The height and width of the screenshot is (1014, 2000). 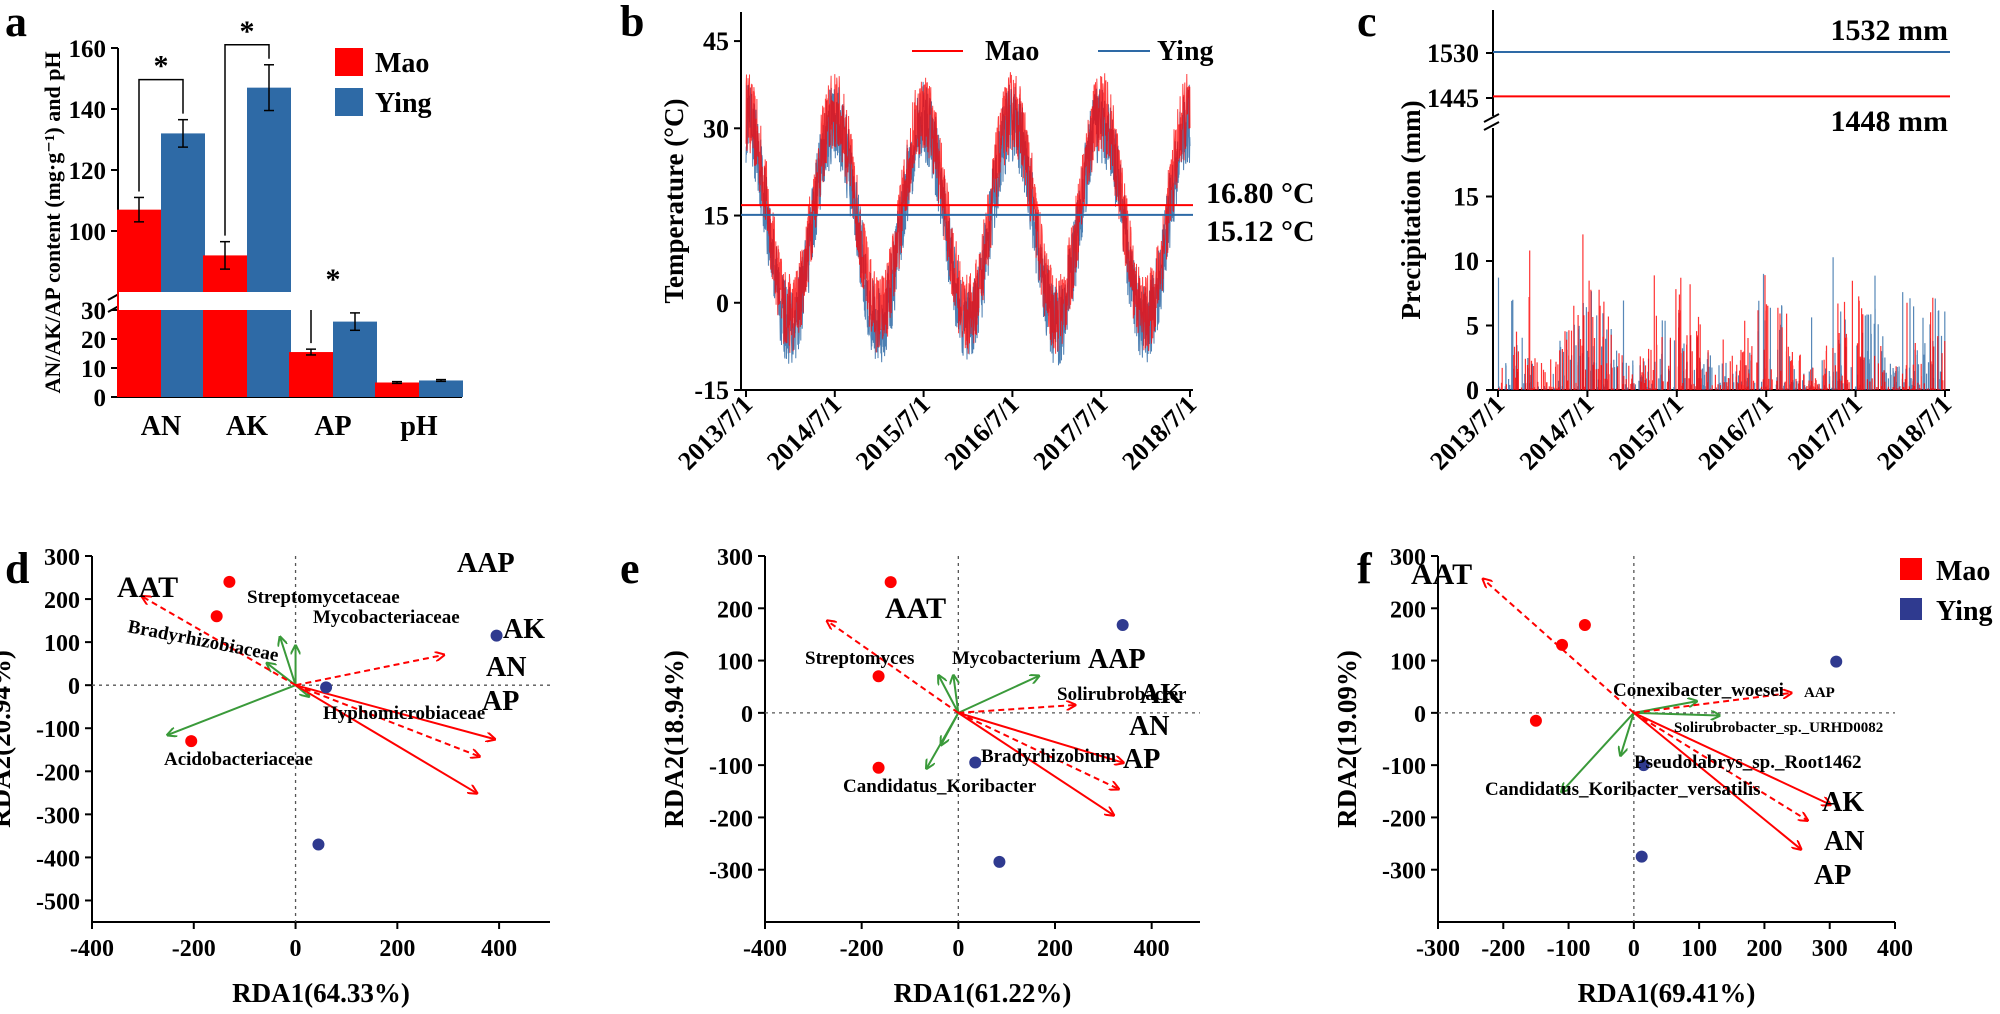 I want to click on taxon-label: Conexibacter_woesei, so click(x=1698, y=690).